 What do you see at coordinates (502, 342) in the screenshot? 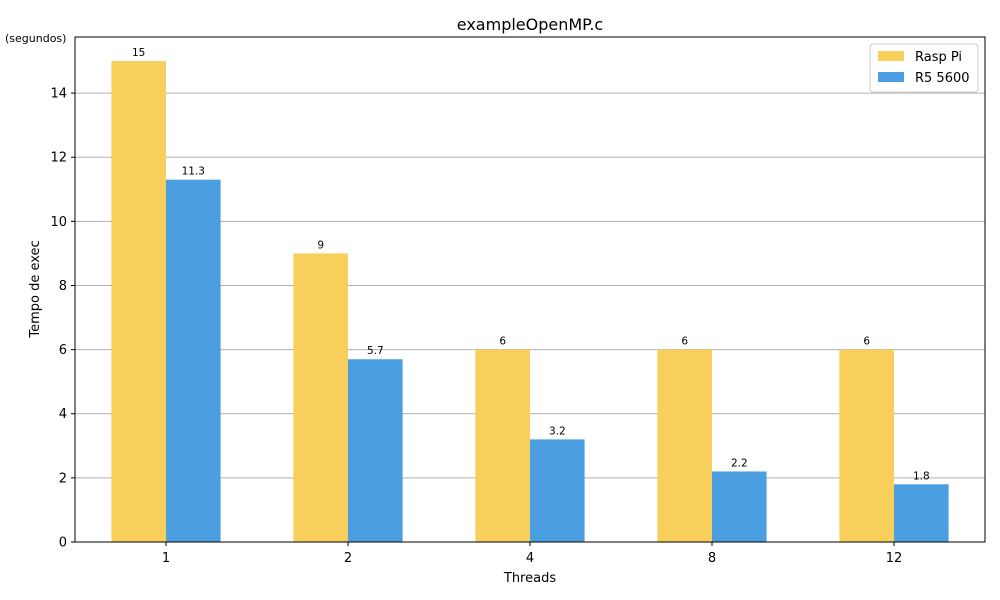
I see `value-label-rasp-pi-4: 6` at bounding box center [502, 342].